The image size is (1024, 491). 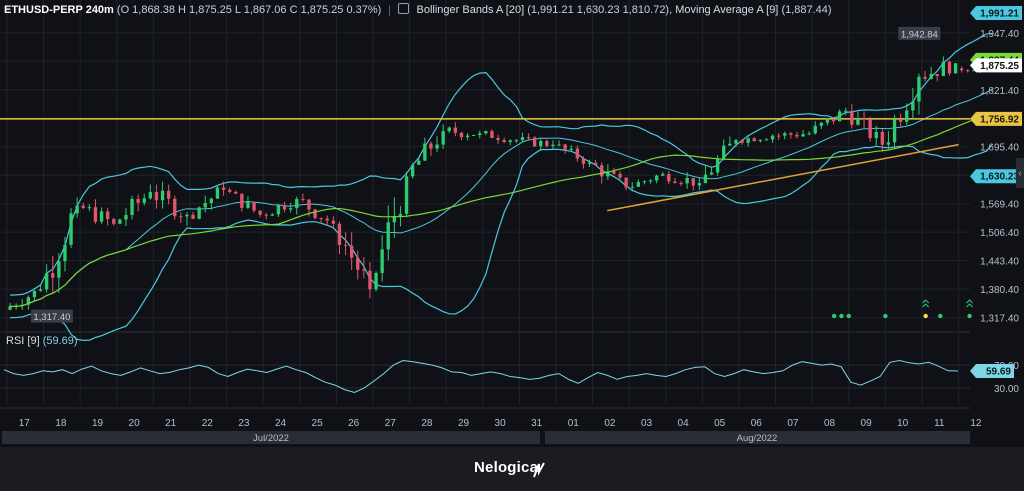 I want to click on moving-average-label: Moving Average A [9], so click(x=727, y=10).